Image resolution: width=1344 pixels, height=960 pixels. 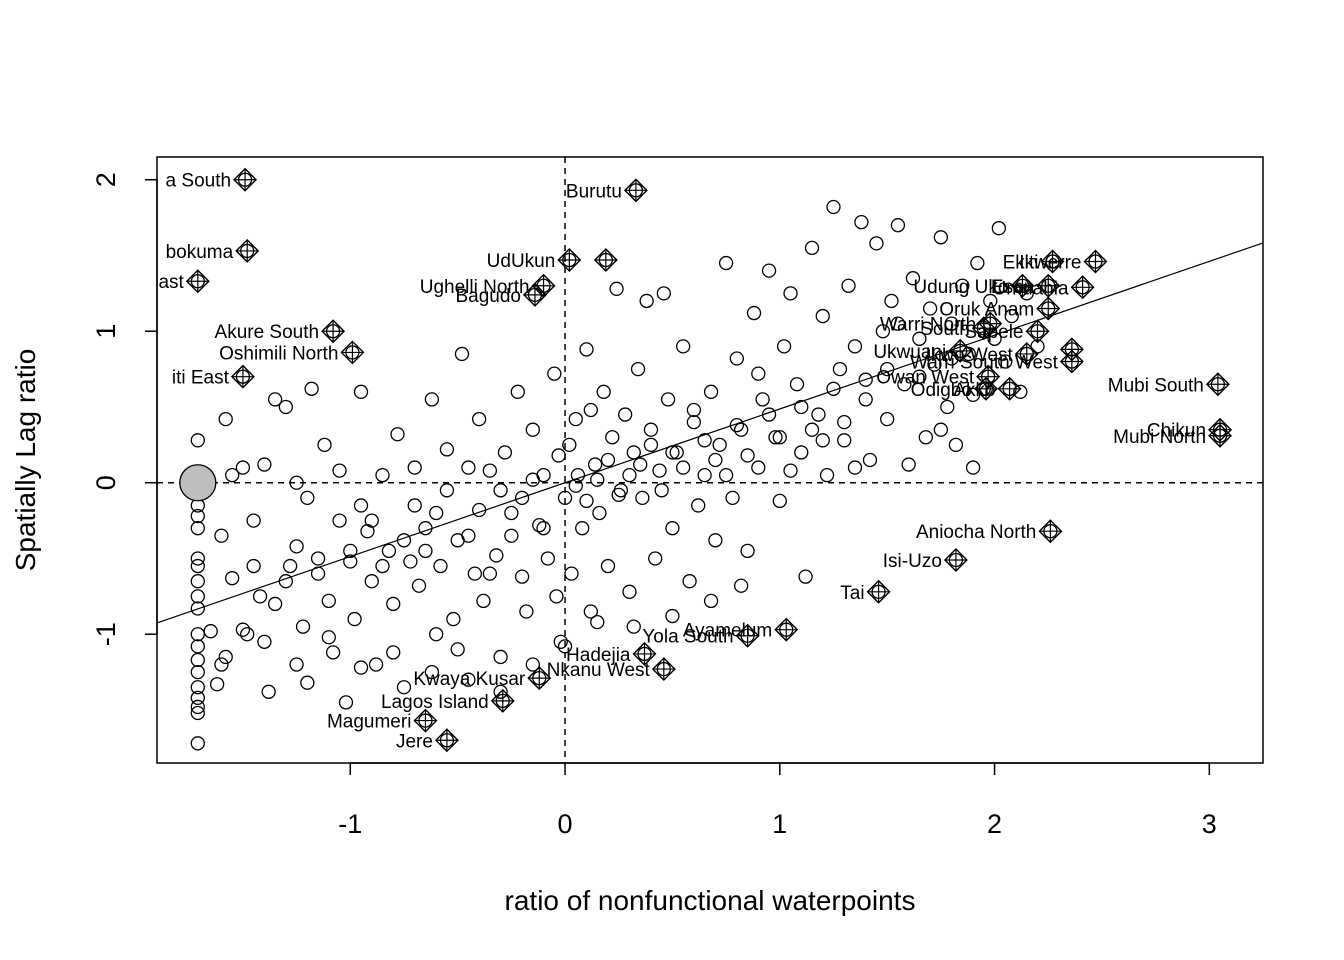 I want to click on influential-point: iti East, so click(x=213, y=376).